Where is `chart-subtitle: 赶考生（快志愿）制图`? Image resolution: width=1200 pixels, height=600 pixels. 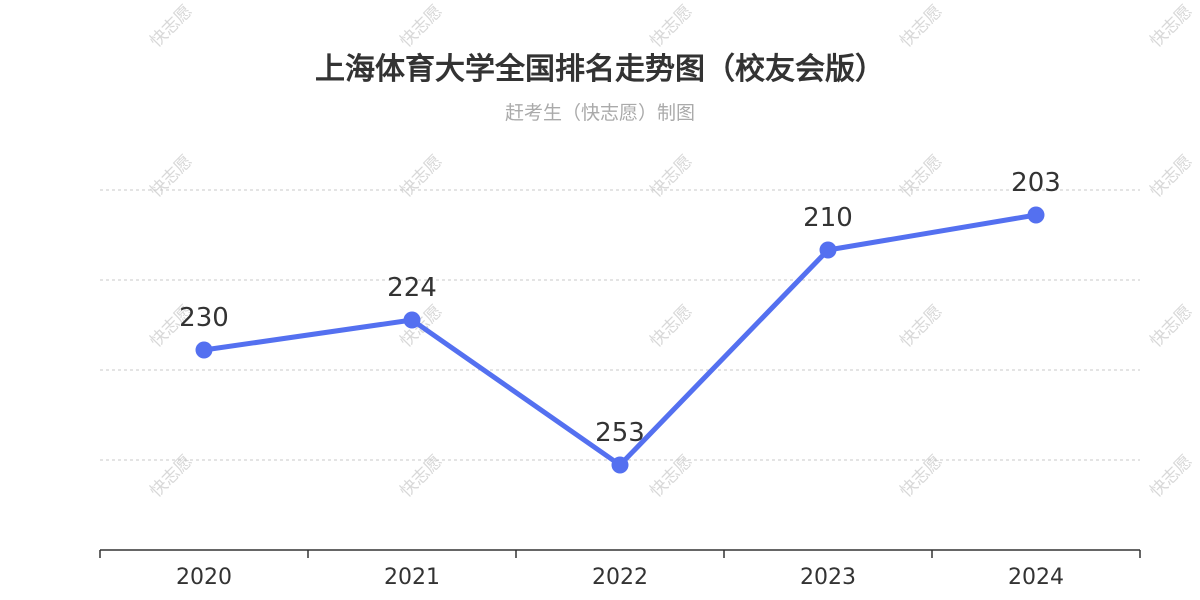
chart-subtitle: 赶考生（快志愿）制图 is located at coordinates (599, 113).